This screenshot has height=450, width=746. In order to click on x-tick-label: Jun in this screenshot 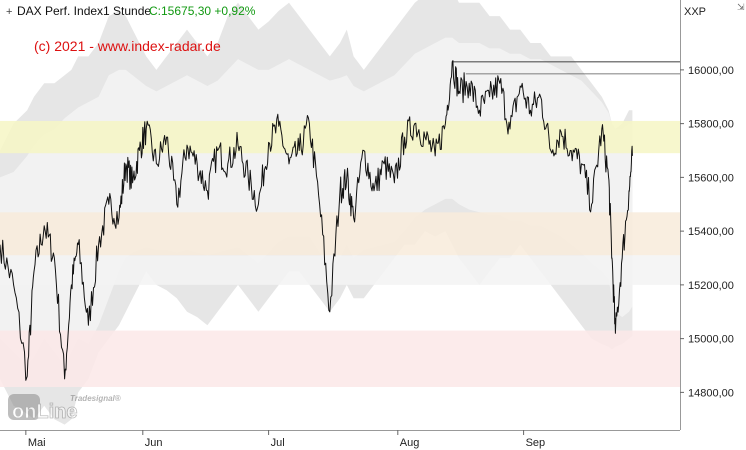, I will do `click(154, 443)`.